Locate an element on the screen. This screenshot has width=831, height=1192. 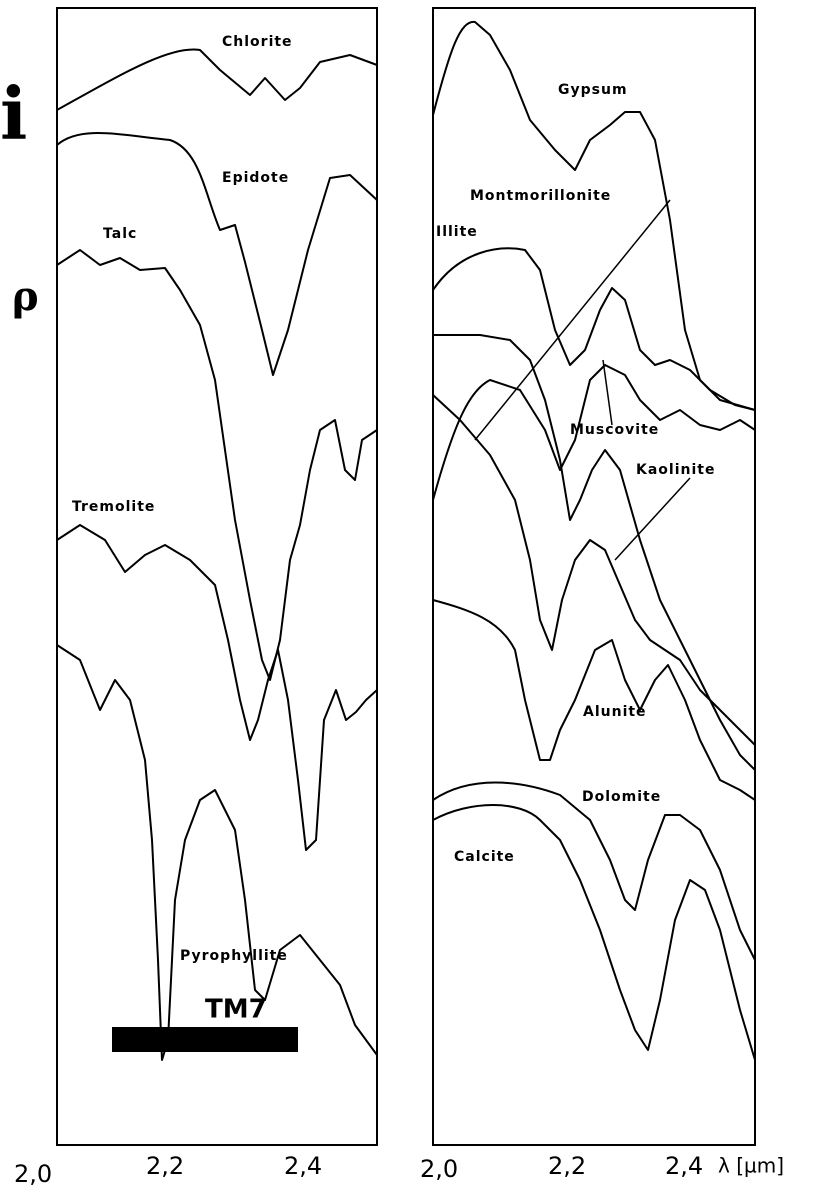
x-unit: λ [µm] is located at coordinates (751, 1166).